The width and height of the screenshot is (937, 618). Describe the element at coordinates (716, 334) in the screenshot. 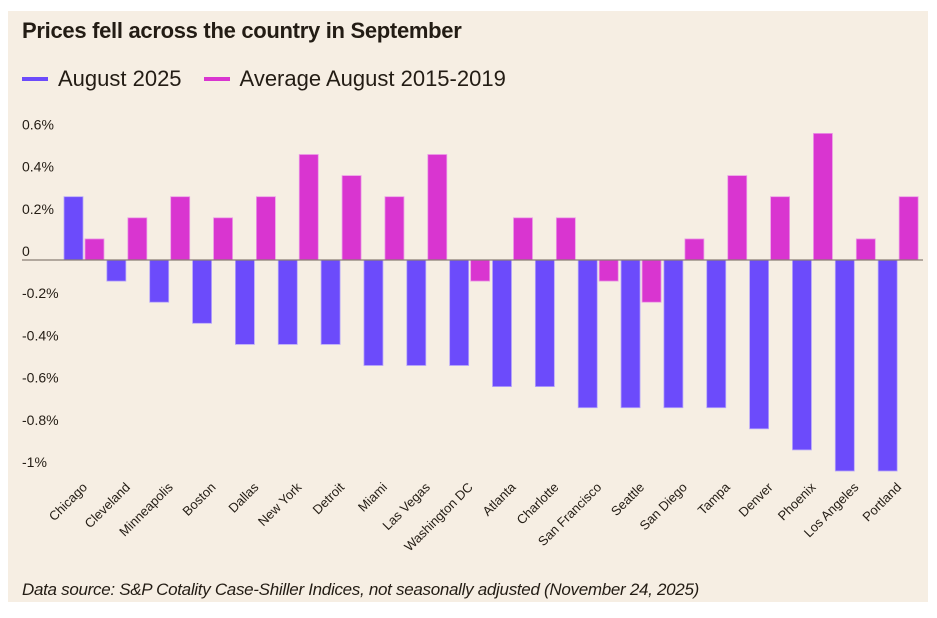

I see `bar-august-2025-tampa` at that location.